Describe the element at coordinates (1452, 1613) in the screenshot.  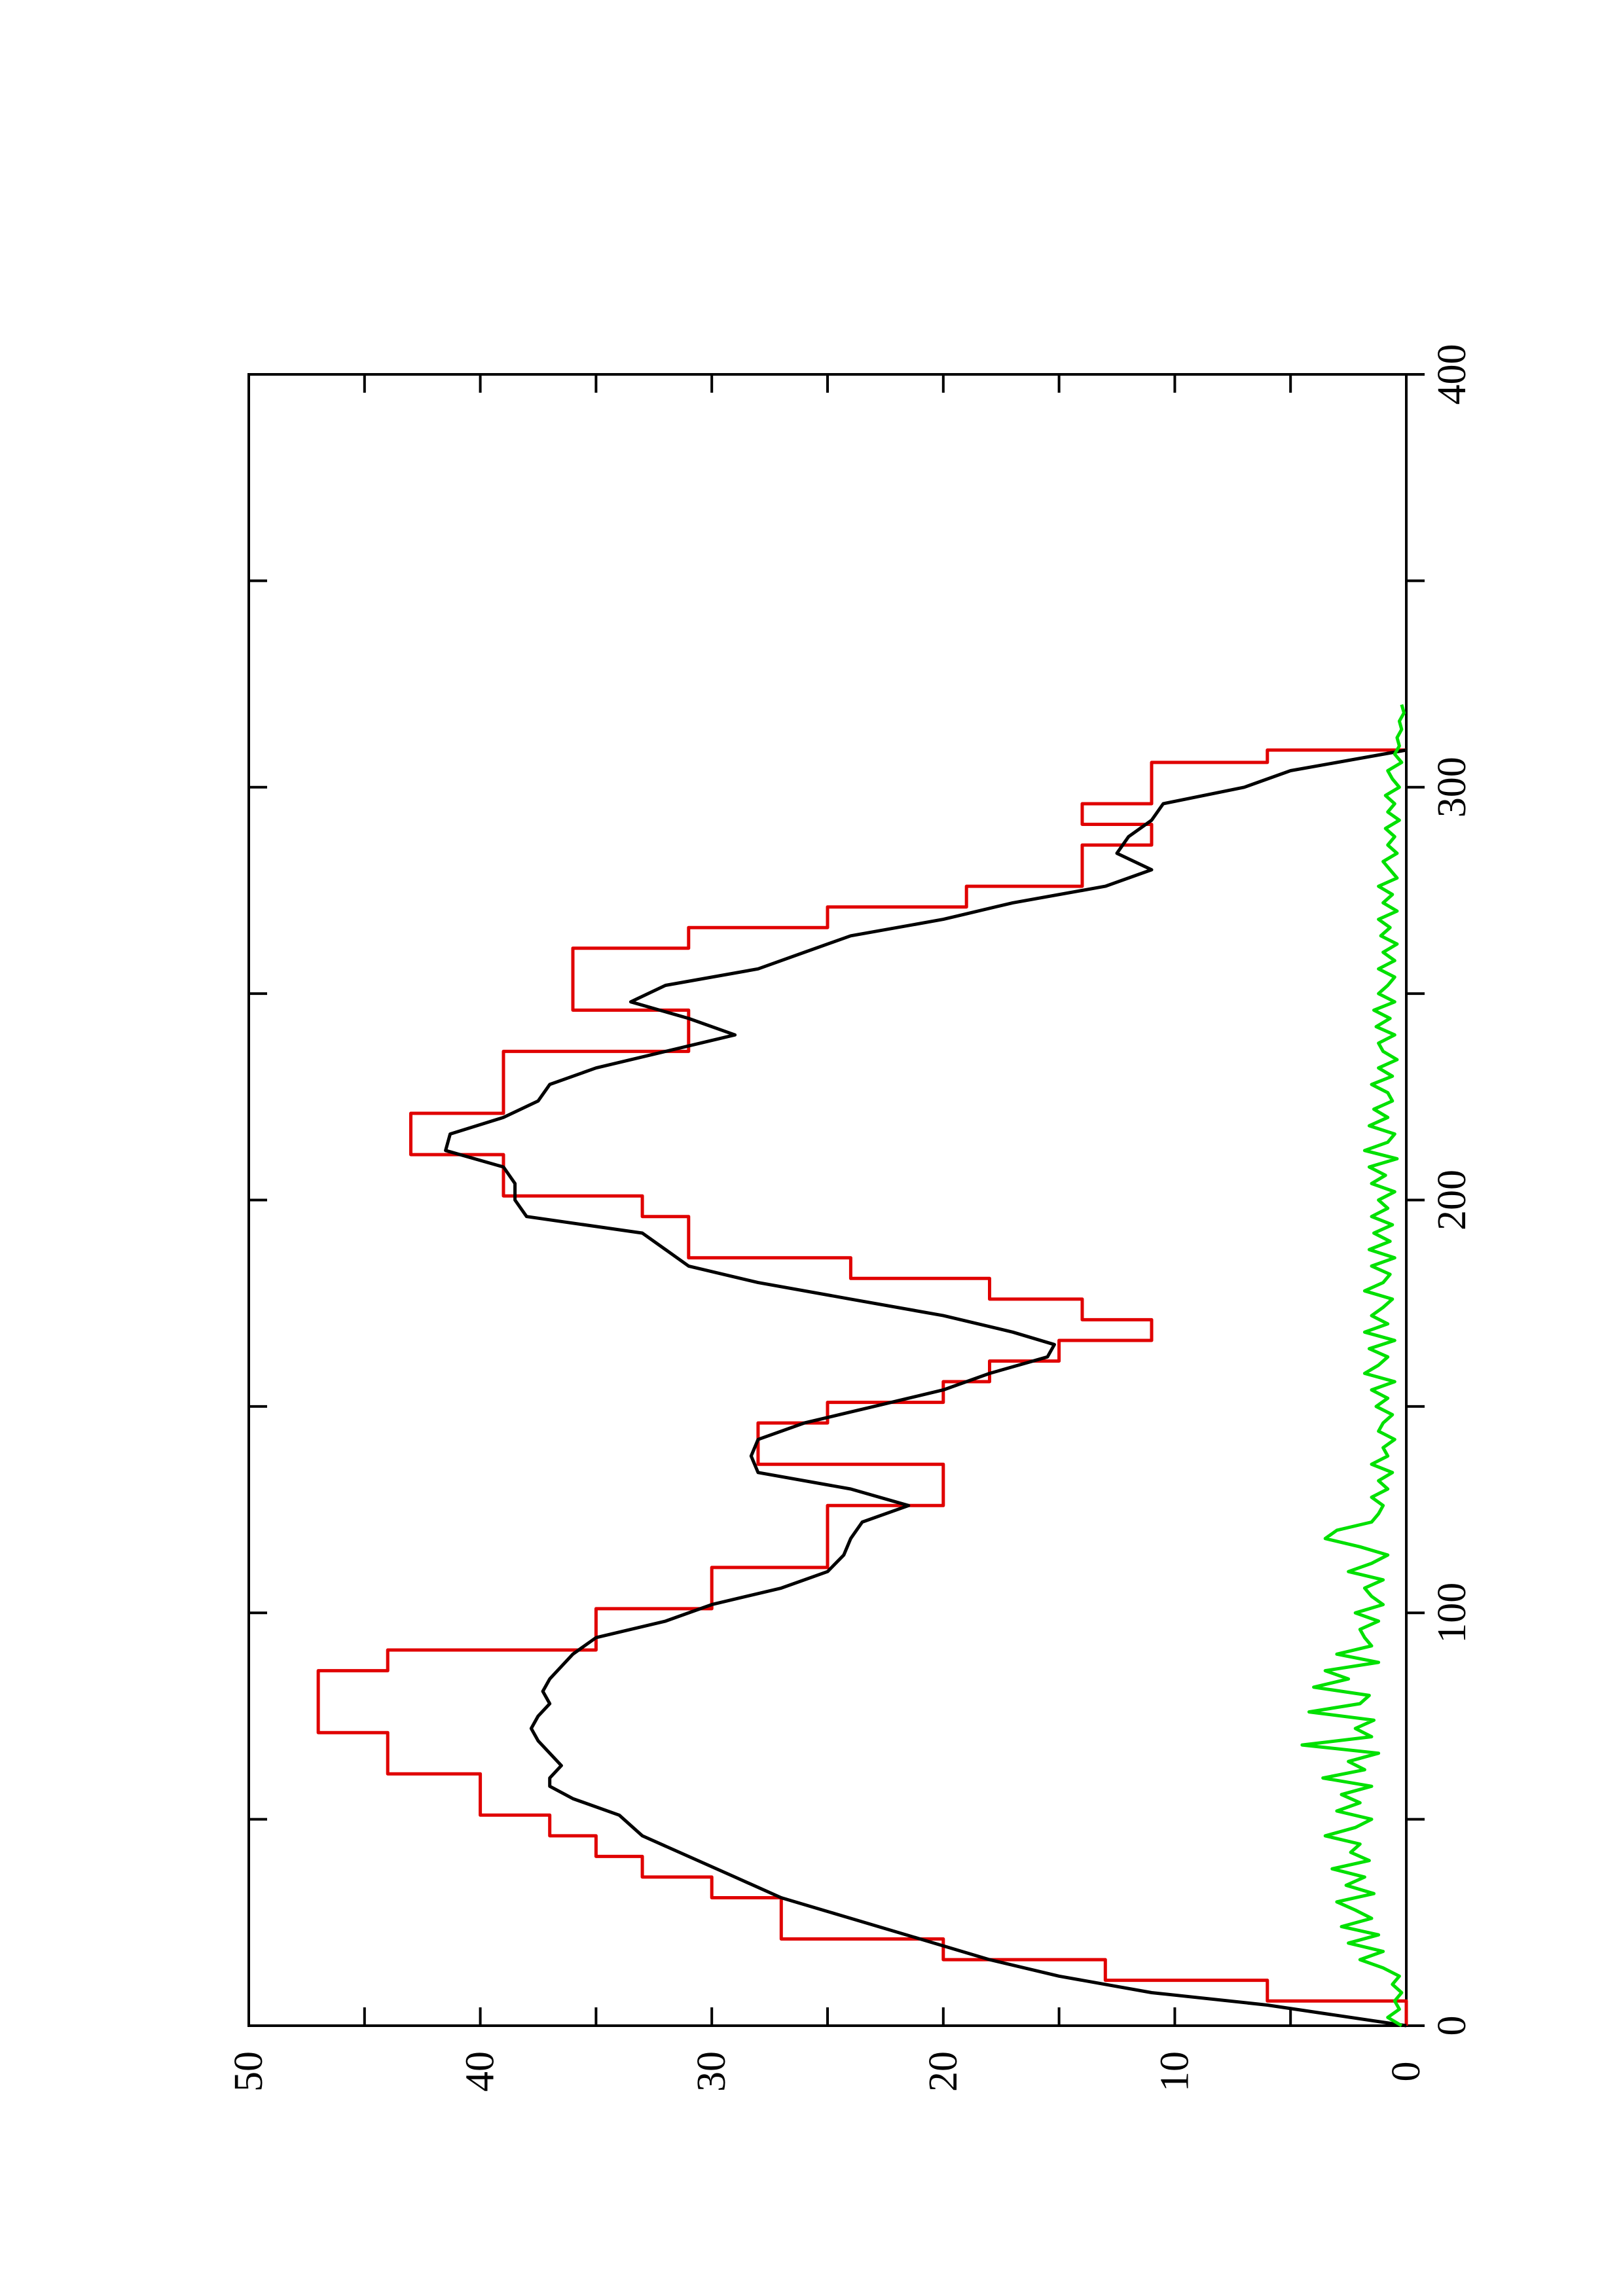
I see `x-tick-label: 100` at that location.